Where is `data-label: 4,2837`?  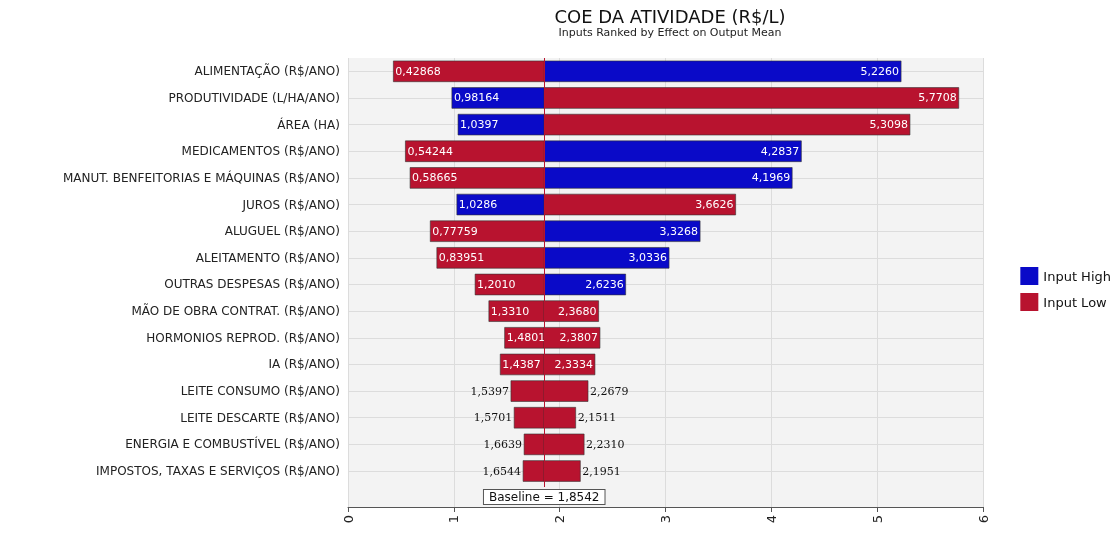 data-label: 4,2837 is located at coordinates (780, 151).